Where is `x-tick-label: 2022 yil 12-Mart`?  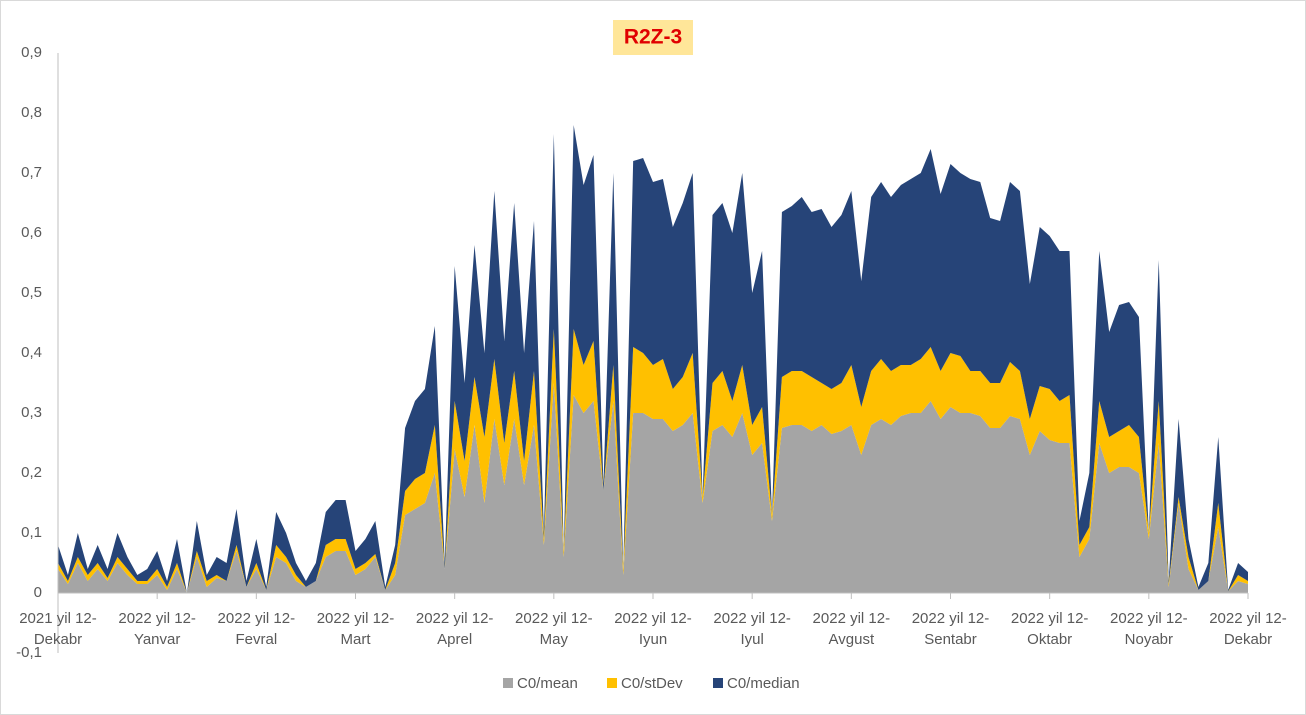
x-tick-label: 2022 yil 12-Mart is located at coordinates (356, 629).